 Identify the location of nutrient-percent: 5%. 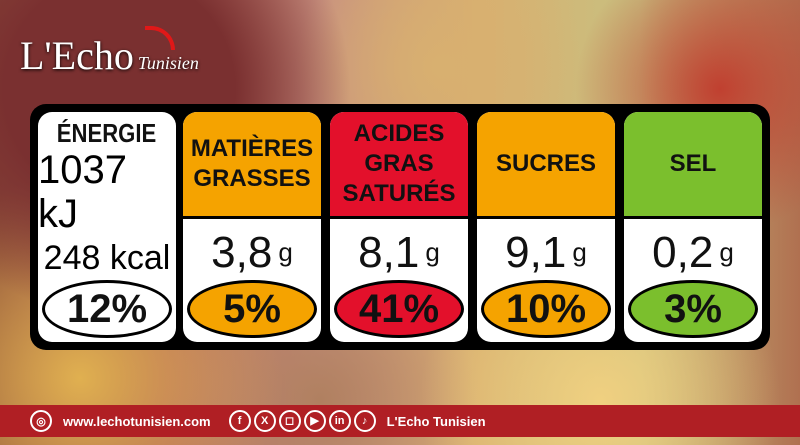
(252, 309).